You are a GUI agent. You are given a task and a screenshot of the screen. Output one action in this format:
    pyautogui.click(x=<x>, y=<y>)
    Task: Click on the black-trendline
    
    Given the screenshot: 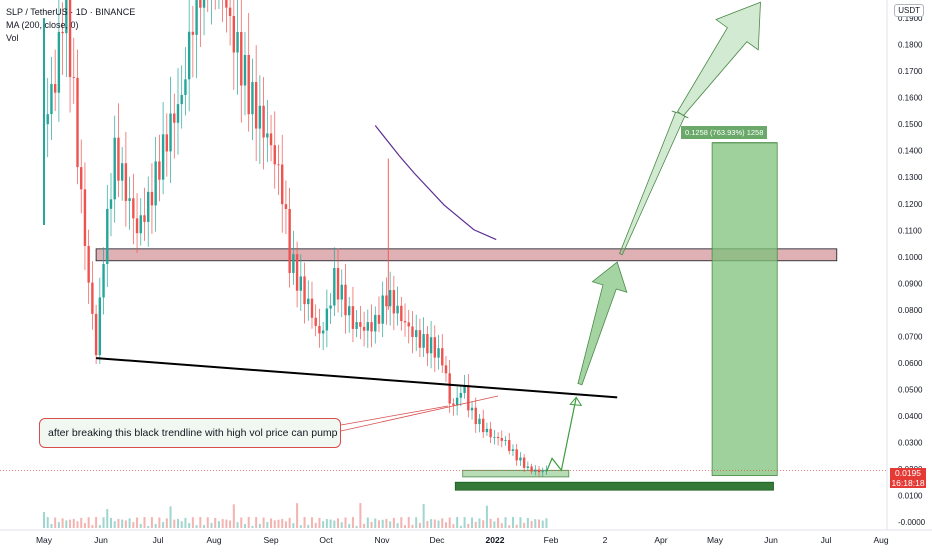 What is the action you would take?
    pyautogui.click(x=357, y=378)
    